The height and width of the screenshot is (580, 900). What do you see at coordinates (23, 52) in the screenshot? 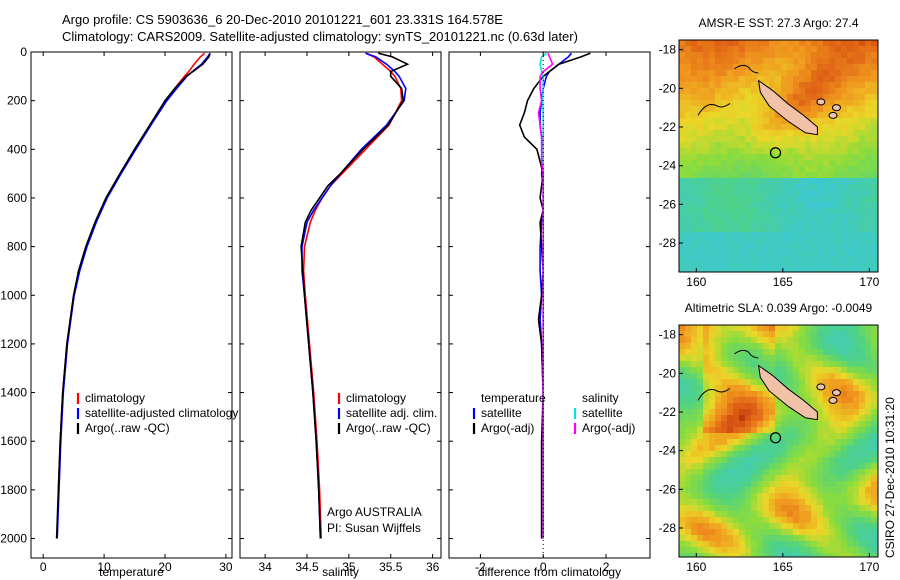
I see `y-tick-label: 0` at bounding box center [23, 52].